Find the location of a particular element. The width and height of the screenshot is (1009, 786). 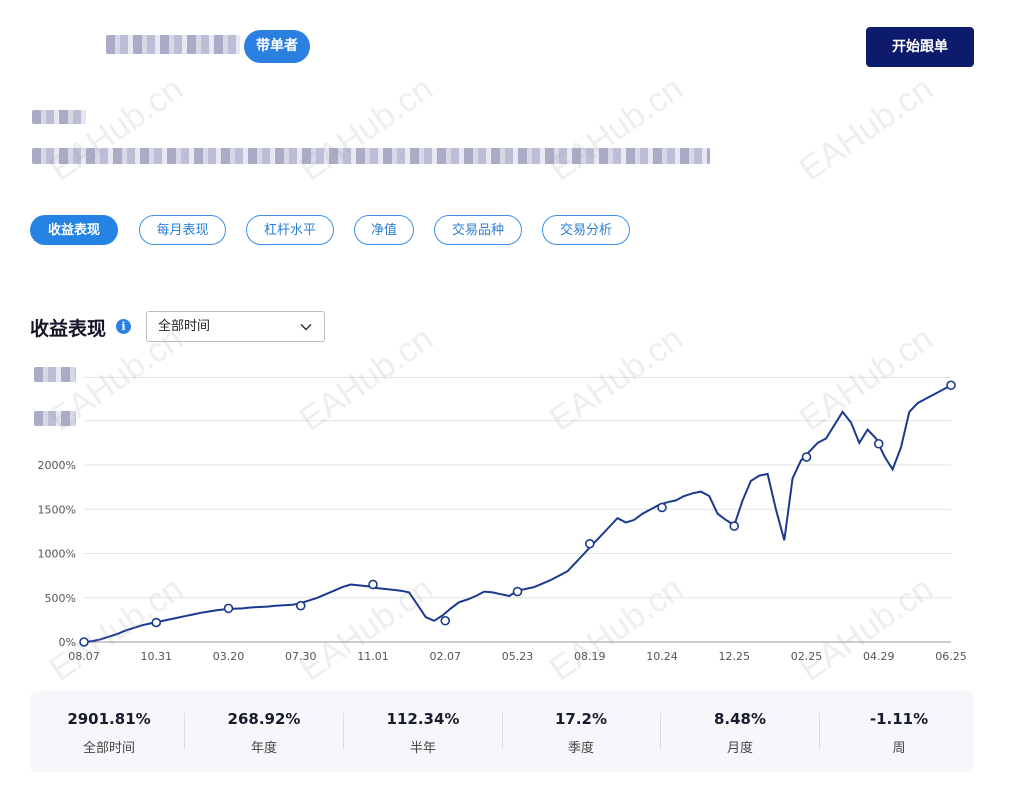

y-tick-label: 1500% is located at coordinates (57, 509).